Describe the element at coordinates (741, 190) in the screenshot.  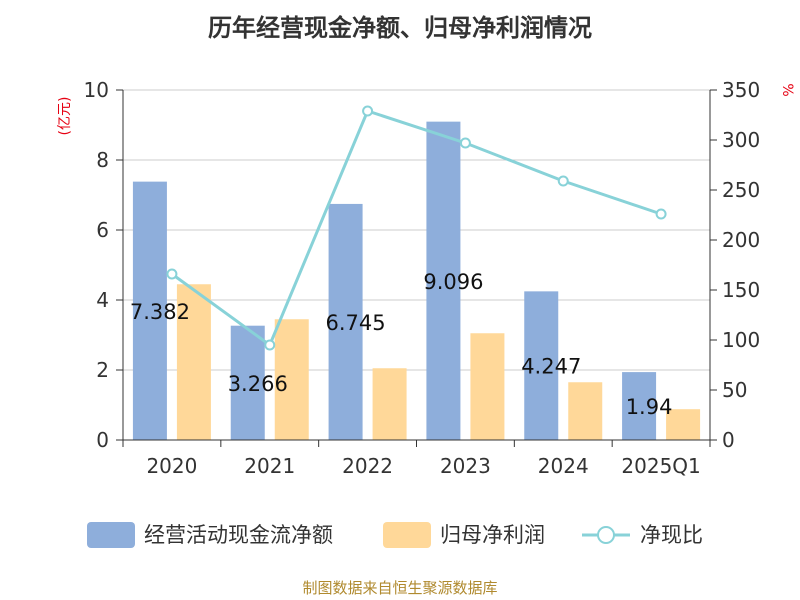
I see `right-tick-label: 250` at that location.